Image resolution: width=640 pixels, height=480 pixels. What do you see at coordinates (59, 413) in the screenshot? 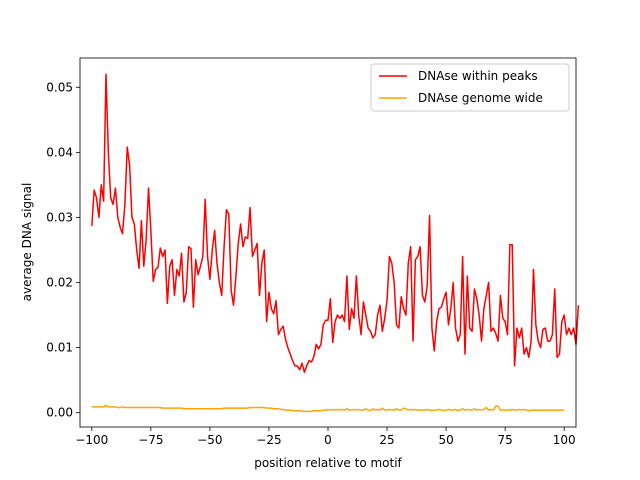
I see `y-tick-label: 0.00` at bounding box center [59, 413].